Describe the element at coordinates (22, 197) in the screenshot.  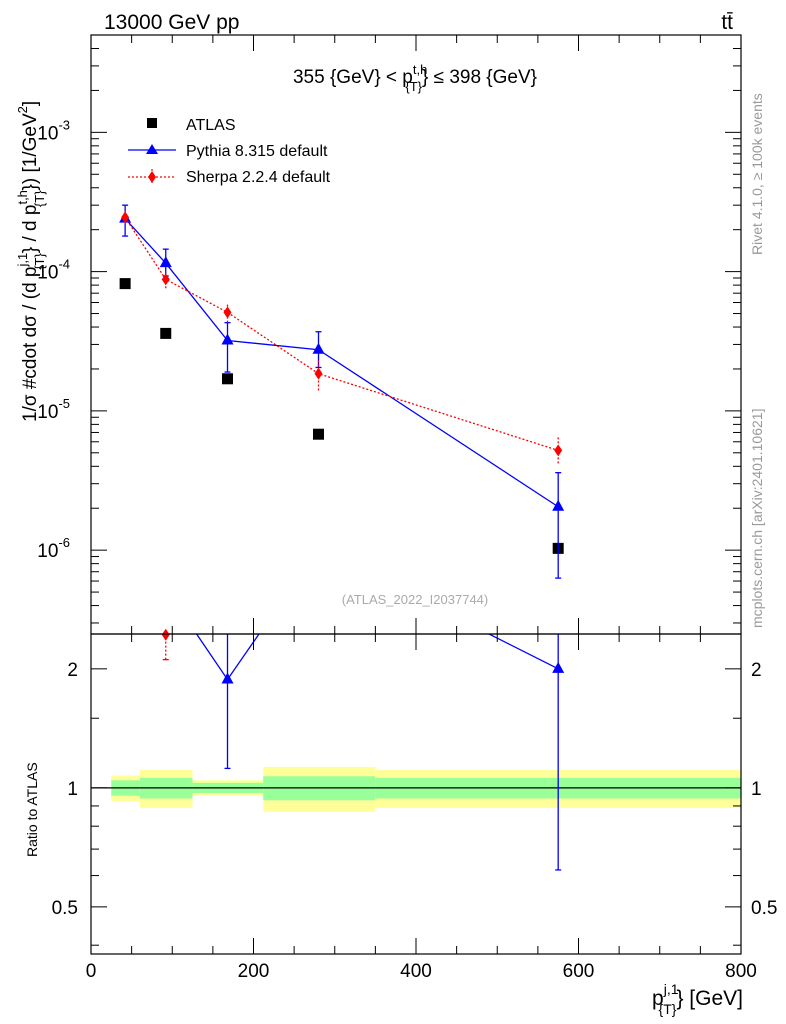
I see `main-y-axis-label-b-sup: t,h` at that location.